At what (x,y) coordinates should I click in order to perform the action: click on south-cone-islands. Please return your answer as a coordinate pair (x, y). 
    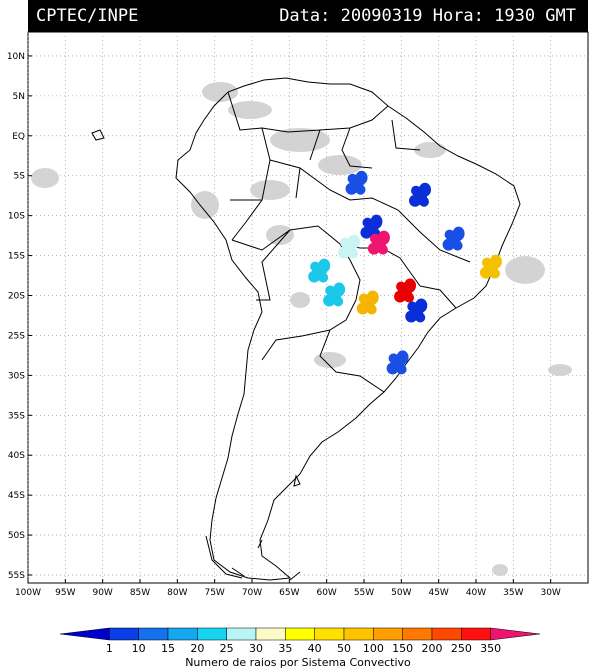
    Looking at the image, I should click on (253, 527).